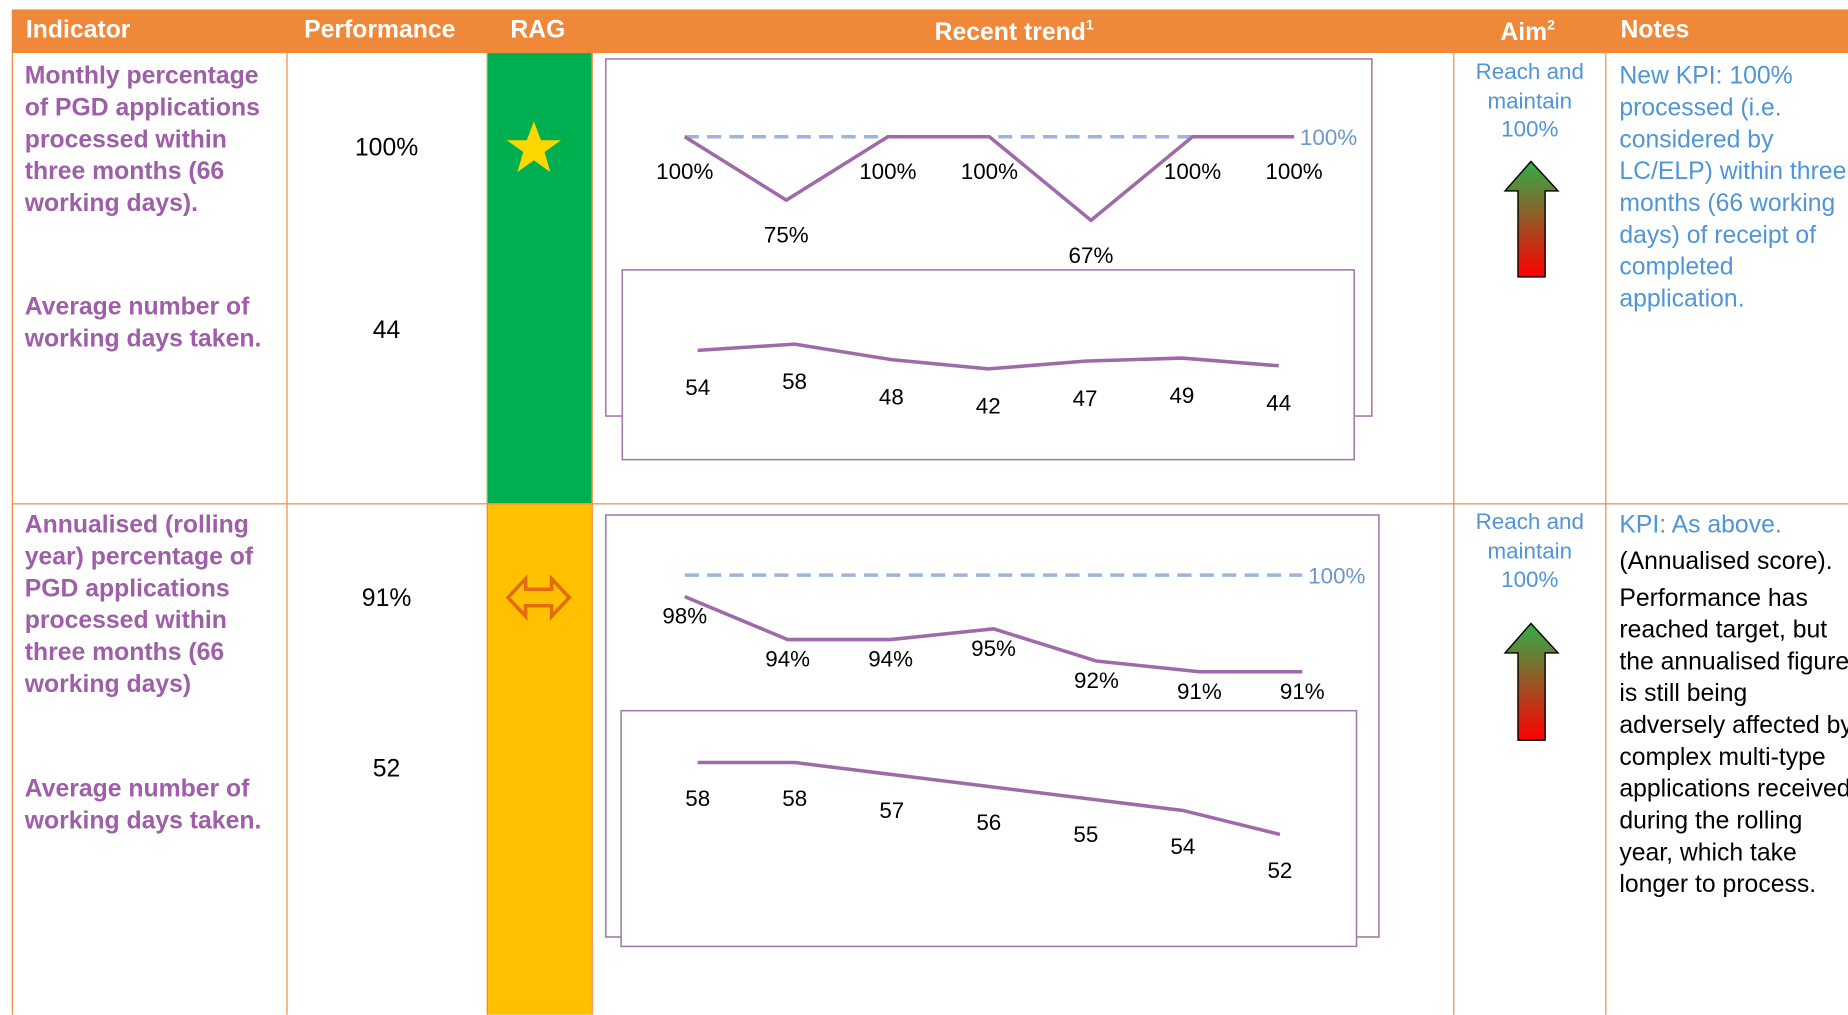  Describe the element at coordinates (538, 30) in the screenshot. I see `header-cell: RAG` at that location.